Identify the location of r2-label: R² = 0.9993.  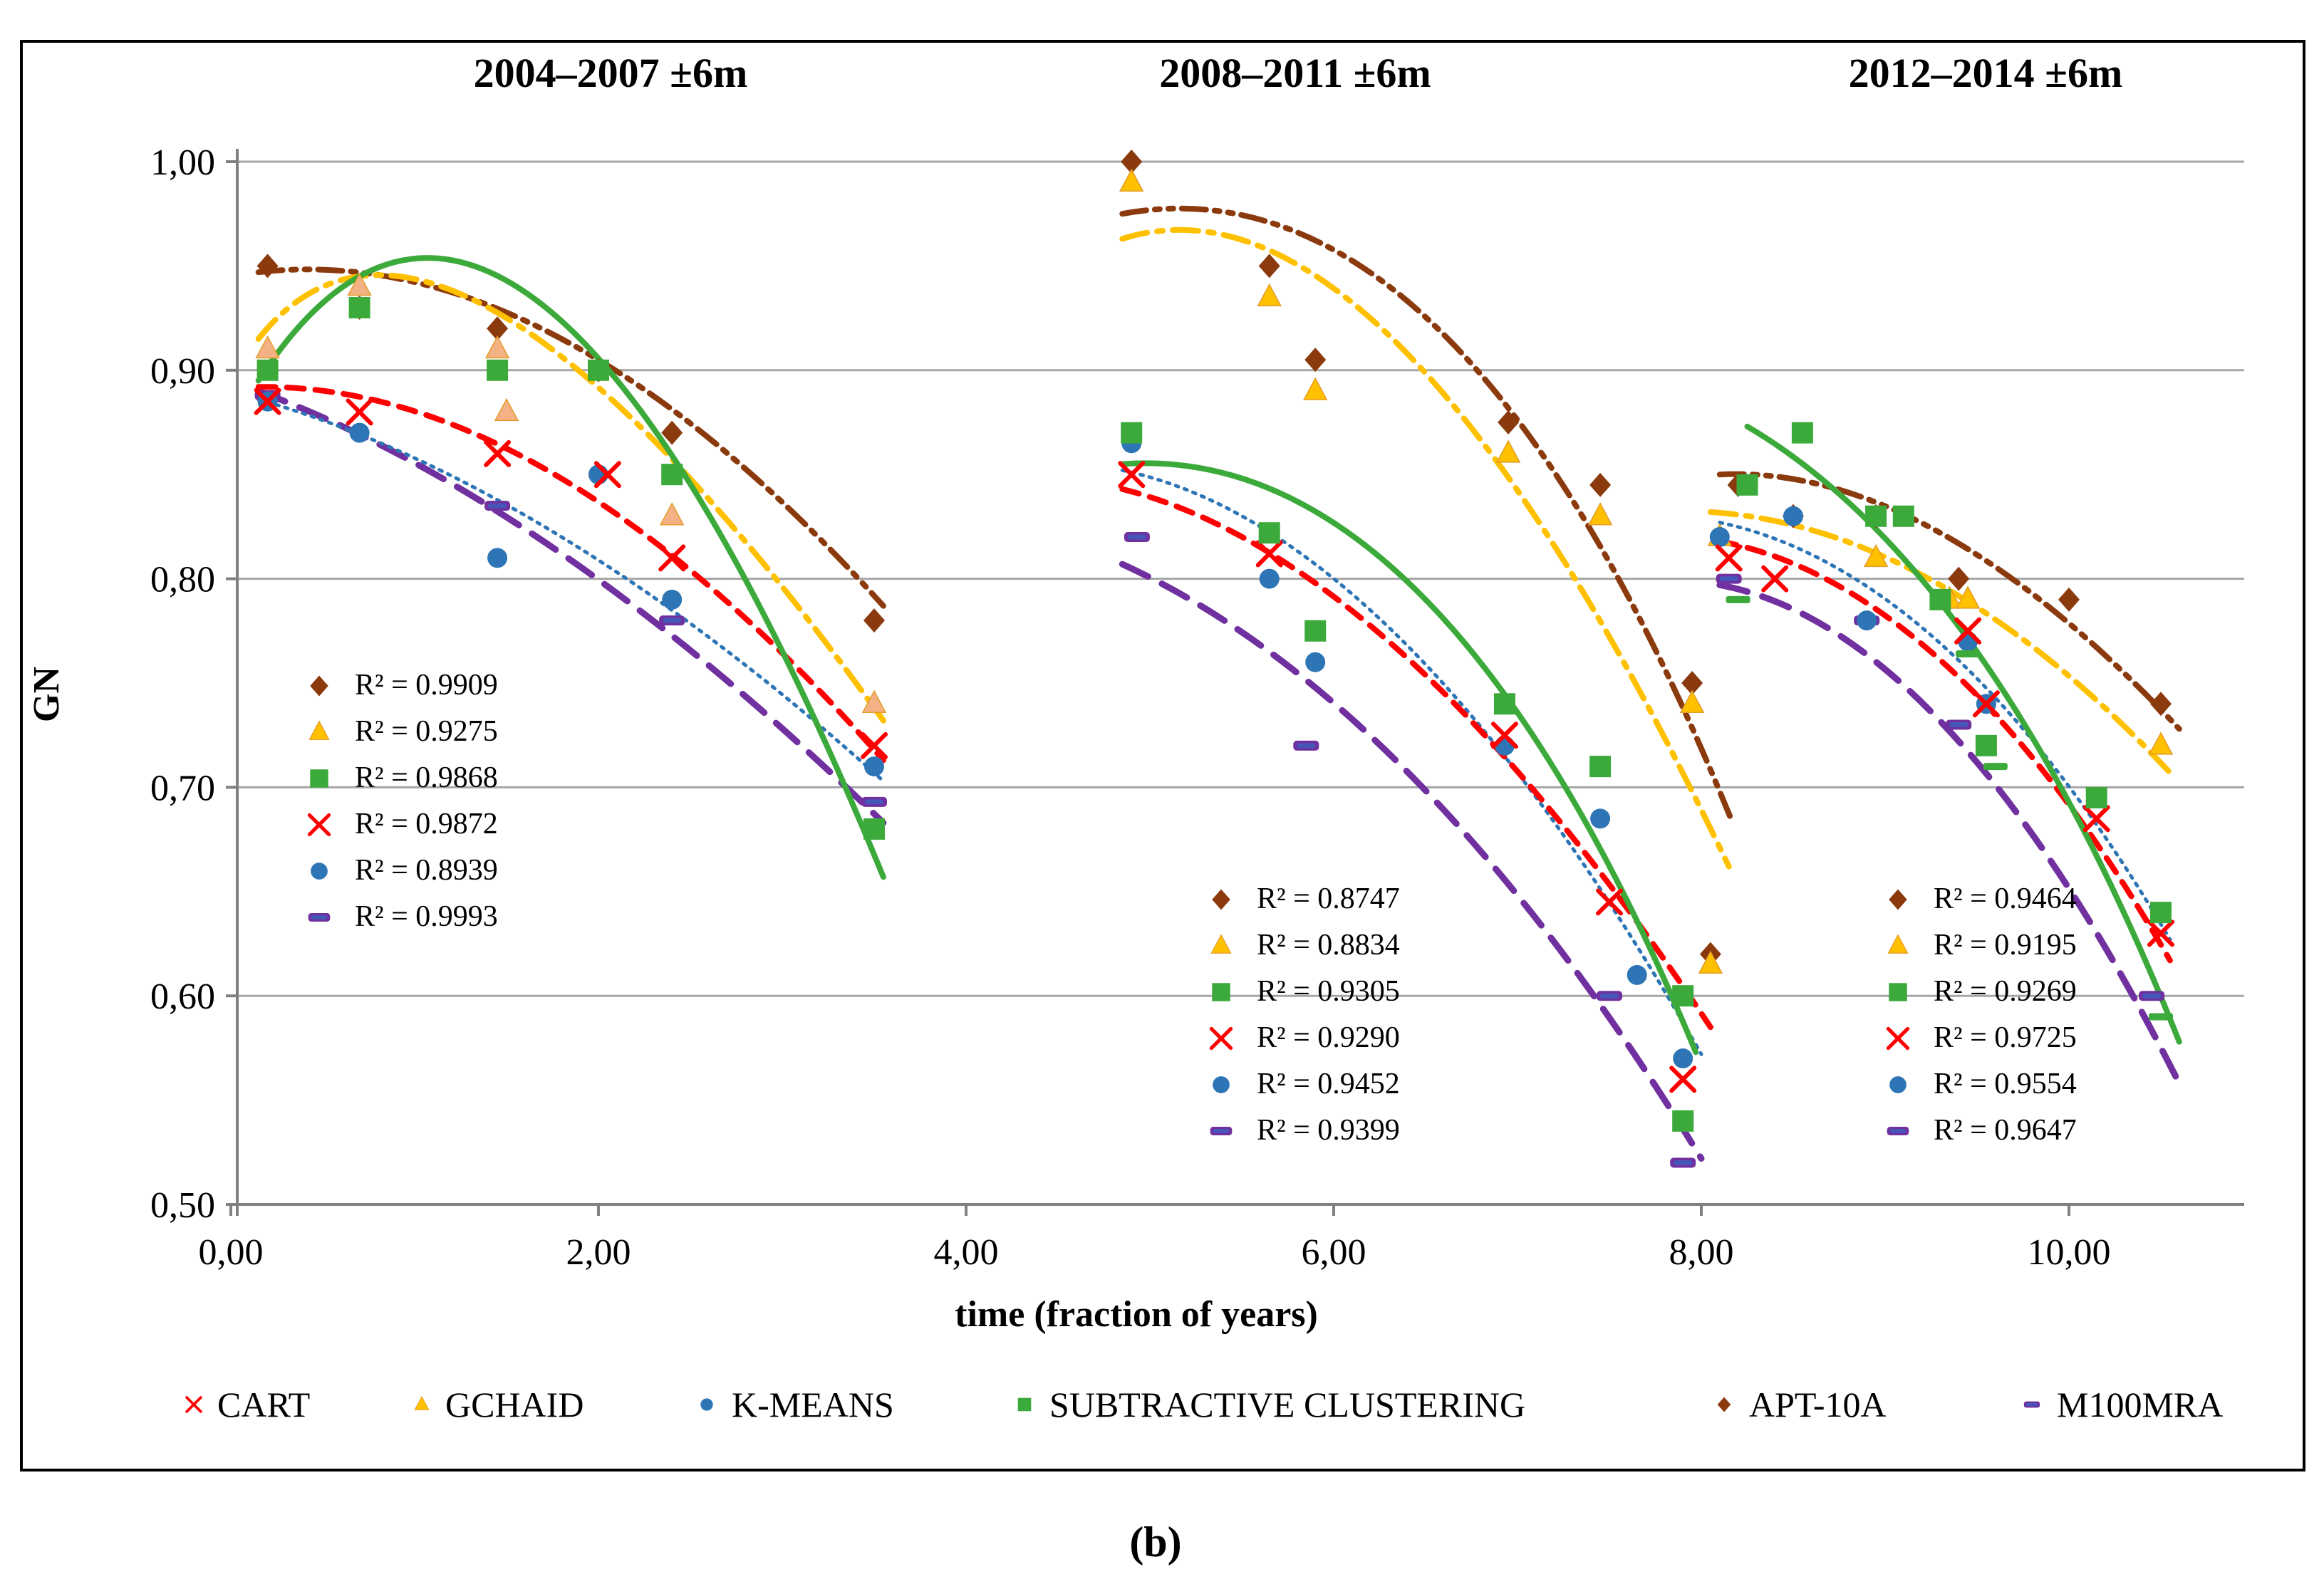
(426, 916).